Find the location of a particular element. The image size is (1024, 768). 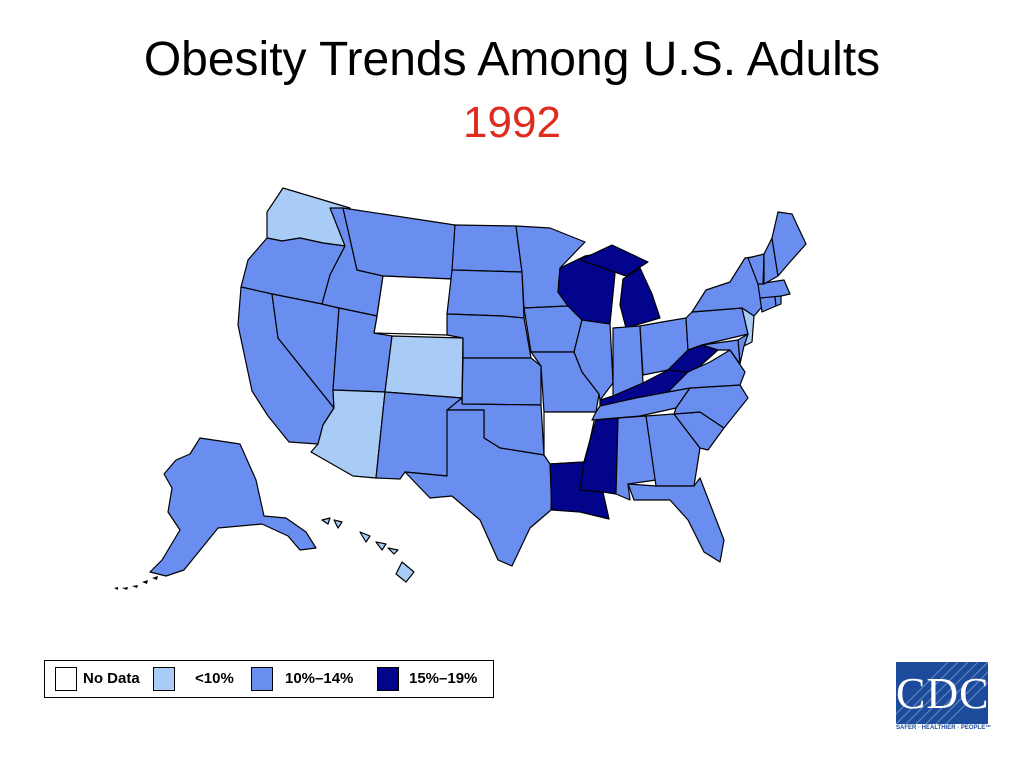

state-CO is located at coordinates (424, 367).